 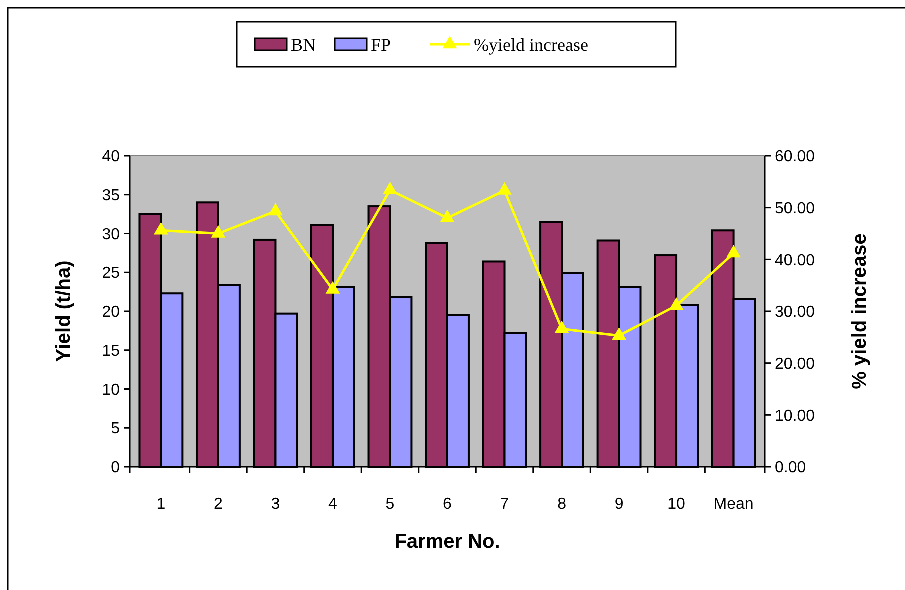 I want to click on x-tick-label: 7, so click(x=505, y=504).